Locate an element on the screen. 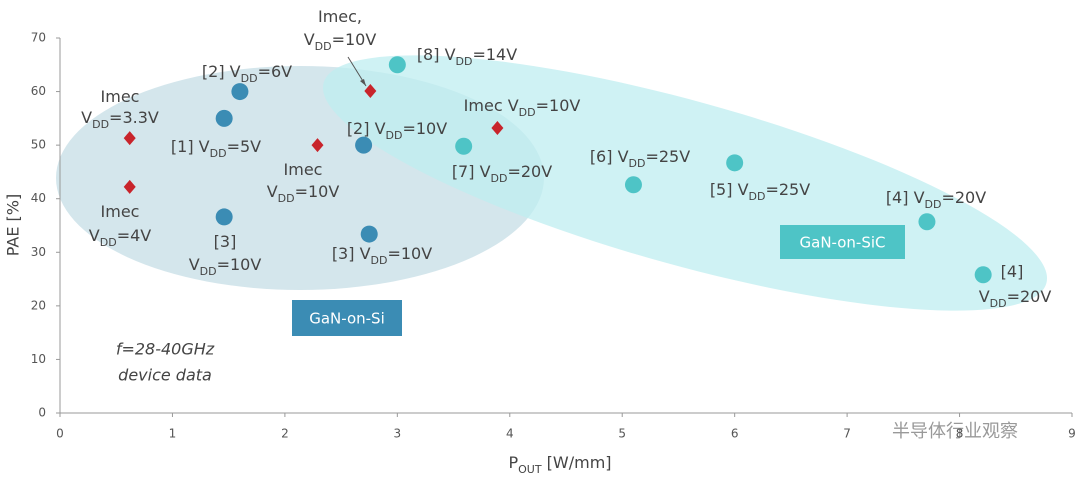 This screenshot has height=482, width=1080. subscript: OUT is located at coordinates (530, 469).